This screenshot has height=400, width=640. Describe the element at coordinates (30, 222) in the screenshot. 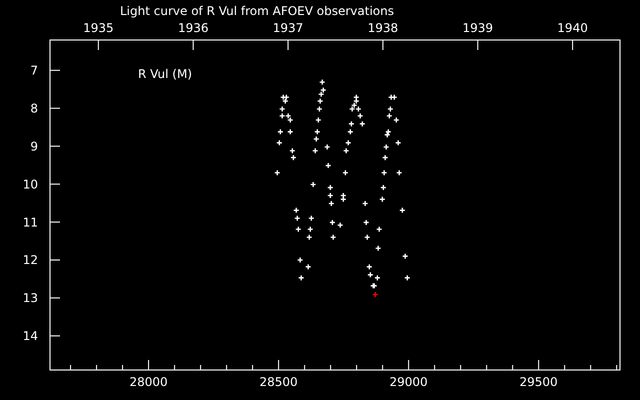

I see `y-tick-label: 11` at that location.